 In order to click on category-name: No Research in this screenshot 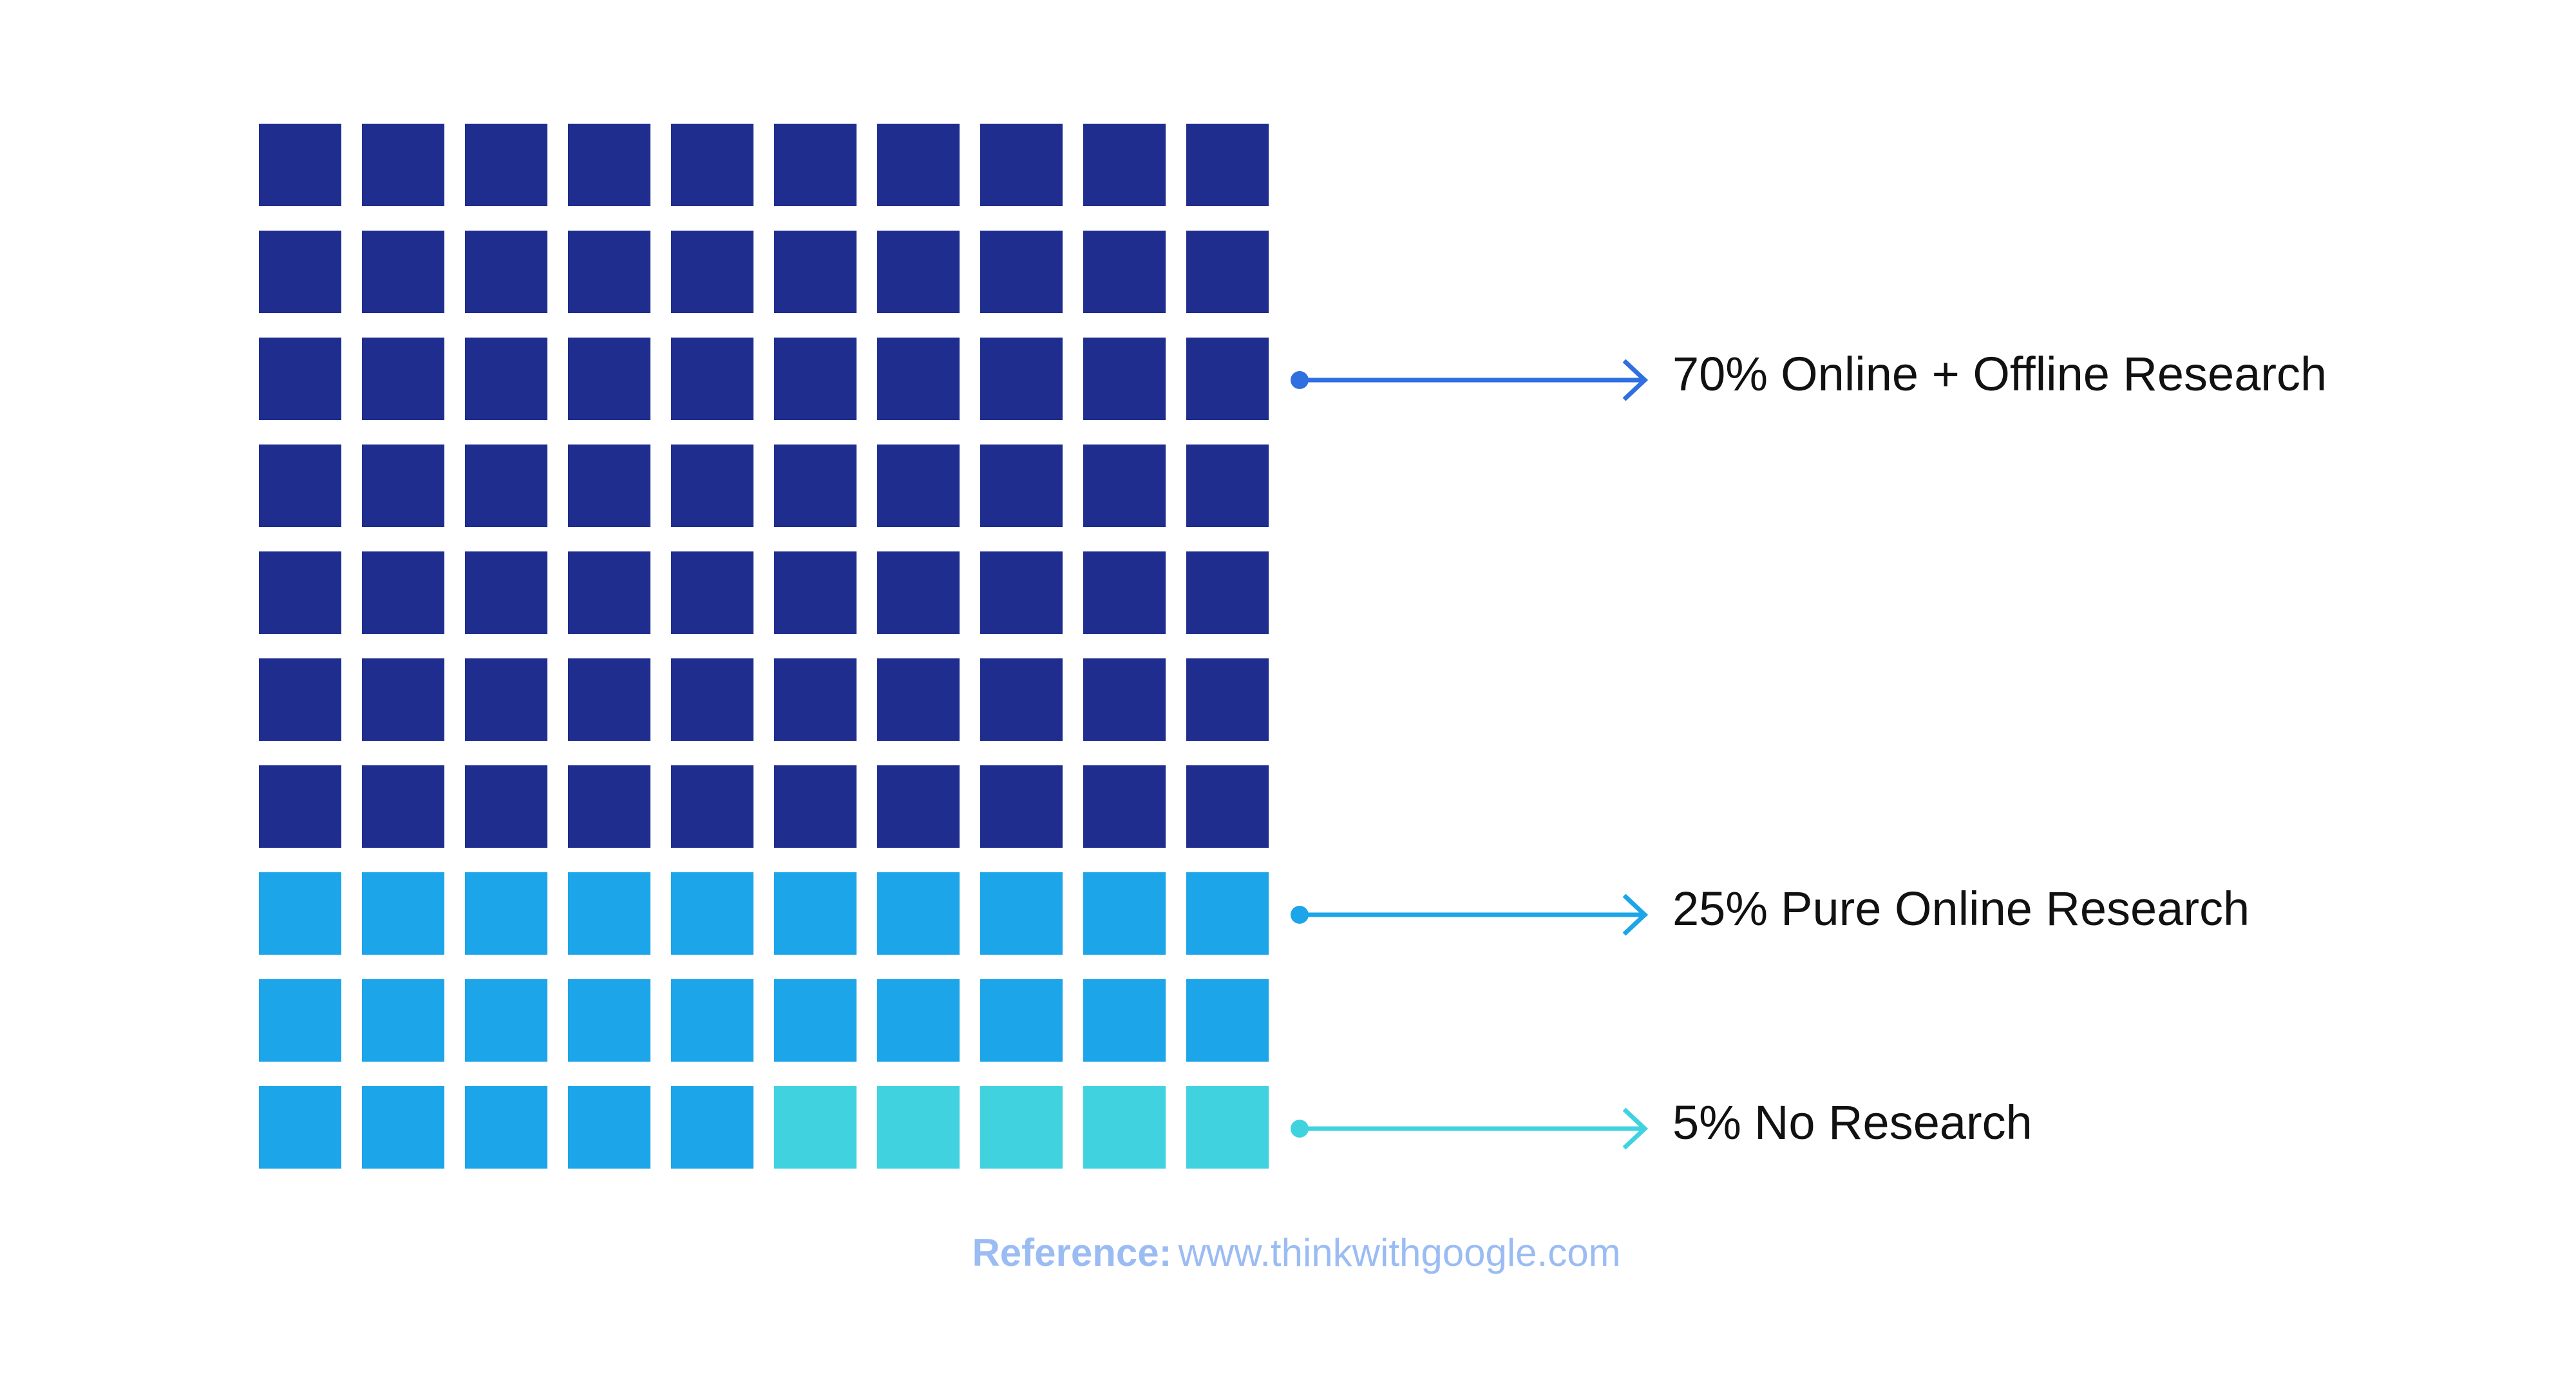, I will do `click(1893, 1122)`.